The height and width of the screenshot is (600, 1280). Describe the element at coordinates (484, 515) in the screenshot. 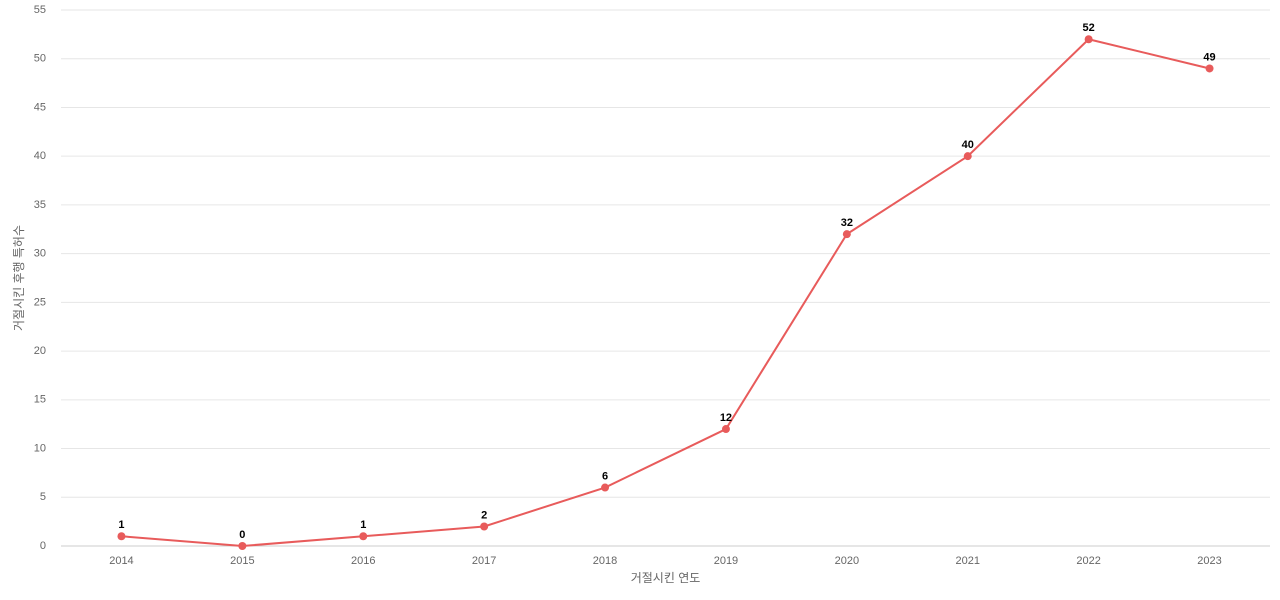

I see `data-label: 2` at that location.